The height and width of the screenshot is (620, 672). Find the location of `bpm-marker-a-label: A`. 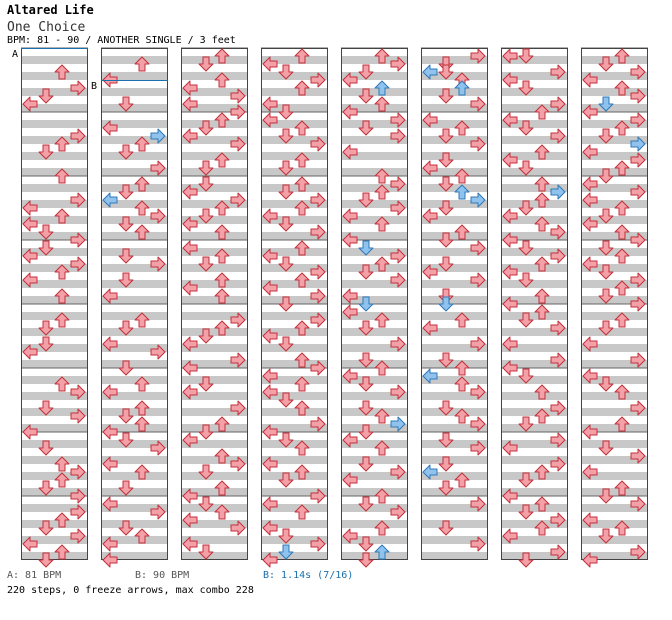

bpm-marker-a-label: A is located at coordinates (15, 54).